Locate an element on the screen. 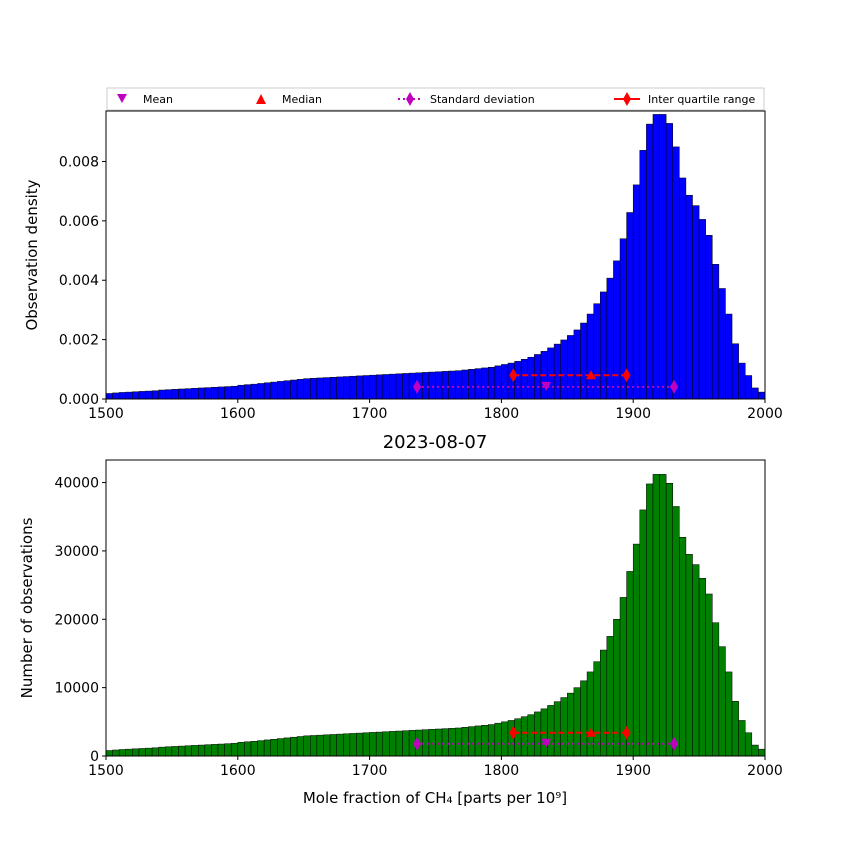  x-axis-label: Mole fraction of CH₄ [parts per 10⁹] is located at coordinates (435, 798).